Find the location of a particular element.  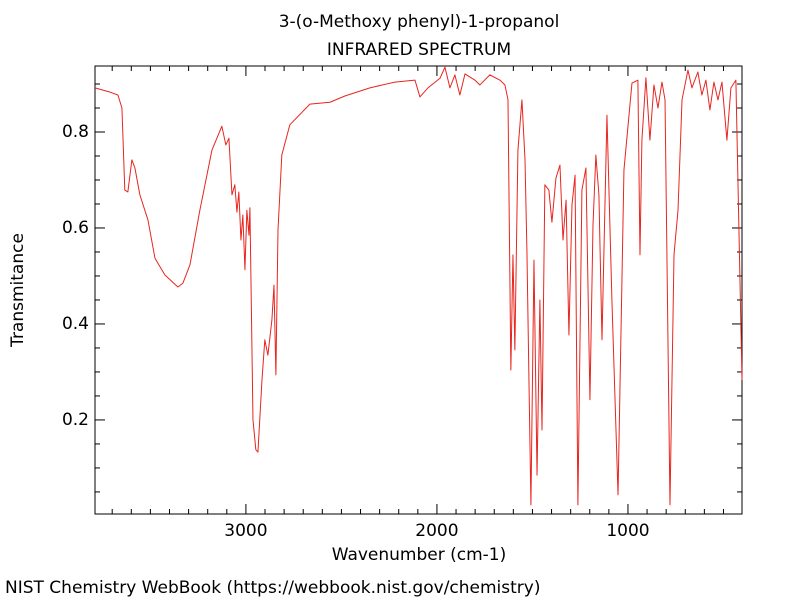

x-tick-label: 3000 is located at coordinates (245, 531).